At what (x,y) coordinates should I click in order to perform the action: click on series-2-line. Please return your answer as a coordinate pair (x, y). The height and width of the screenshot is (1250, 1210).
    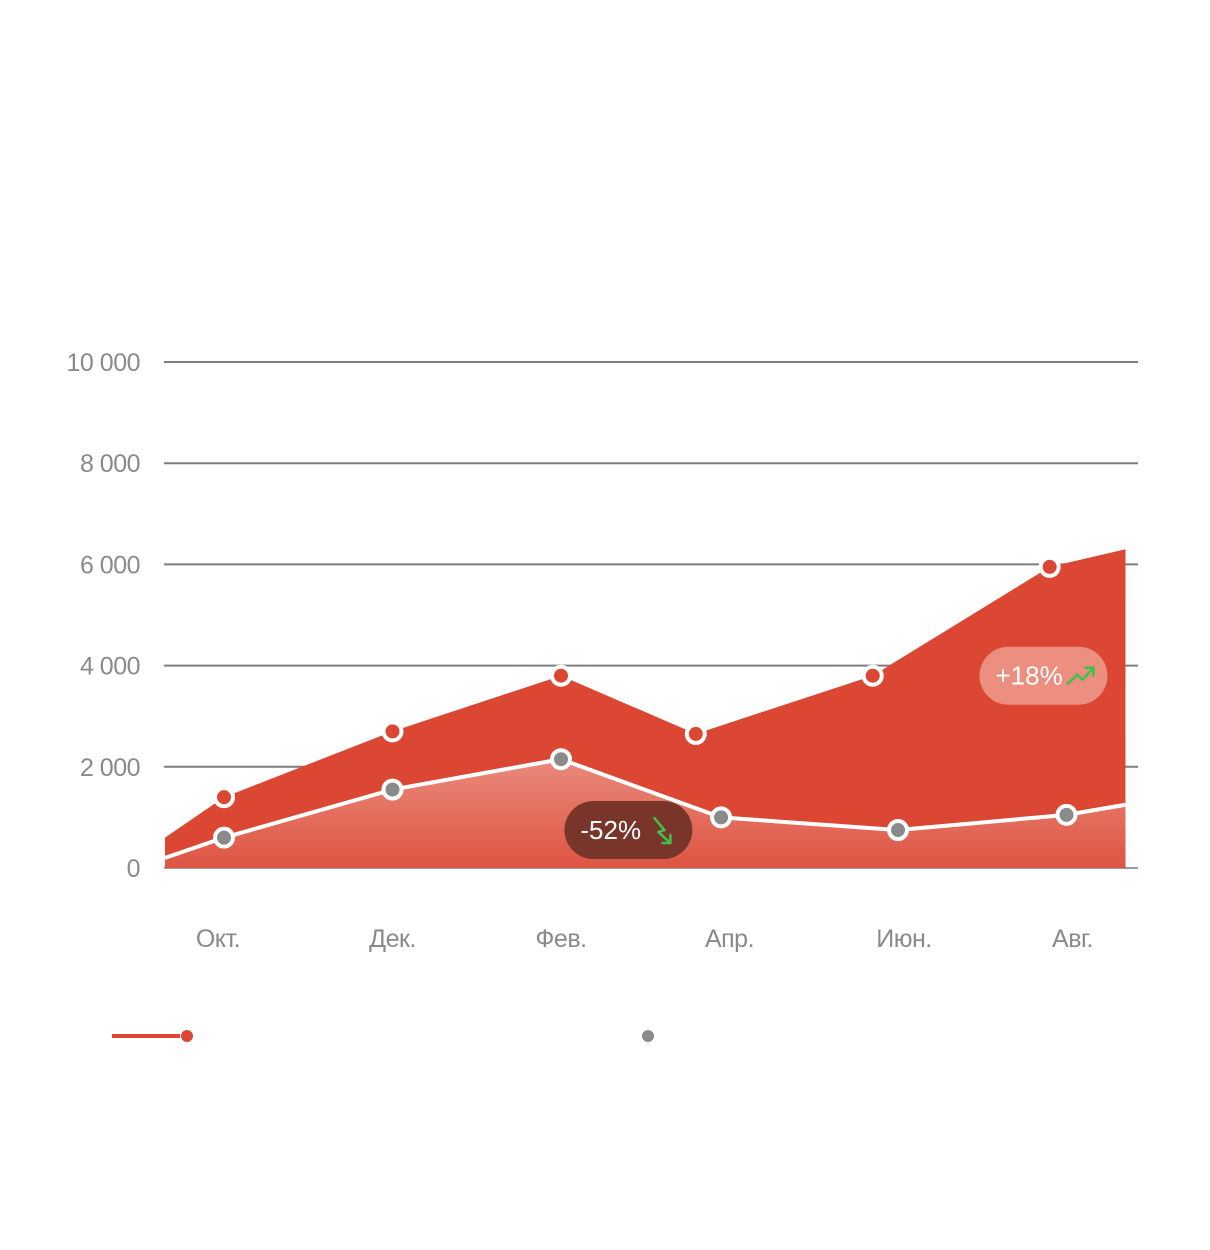
    Looking at the image, I should click on (645, 808).